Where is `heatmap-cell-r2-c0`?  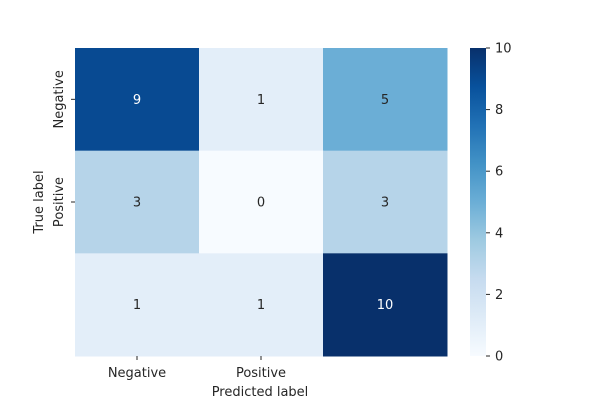 heatmap-cell-r2-c0 is located at coordinates (137, 305).